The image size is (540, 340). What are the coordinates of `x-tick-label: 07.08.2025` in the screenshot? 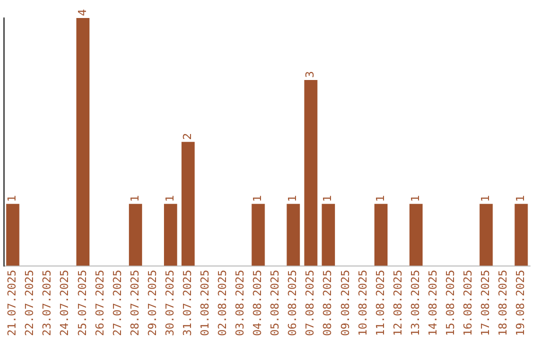 It's located at (310, 303).